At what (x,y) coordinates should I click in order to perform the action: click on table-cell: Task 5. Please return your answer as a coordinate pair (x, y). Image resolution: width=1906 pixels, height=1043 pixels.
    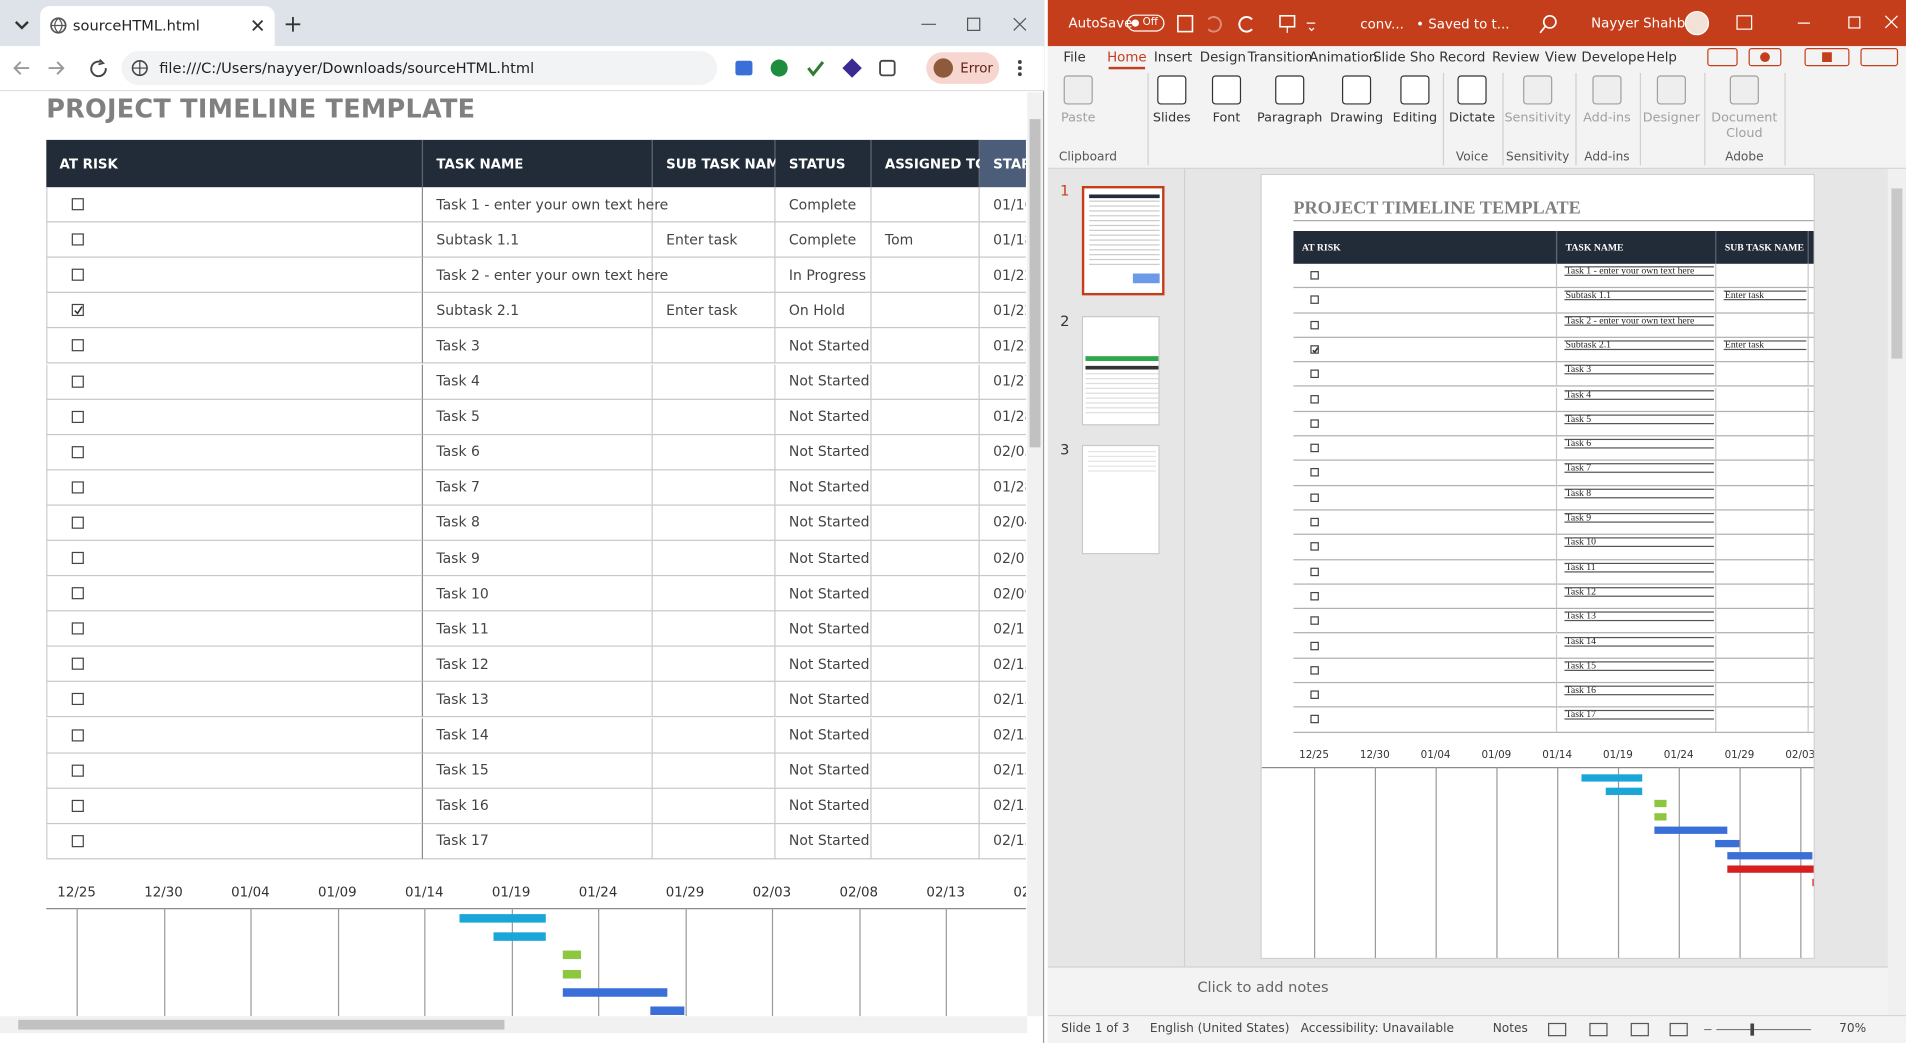
    Looking at the image, I should click on (1637, 424).